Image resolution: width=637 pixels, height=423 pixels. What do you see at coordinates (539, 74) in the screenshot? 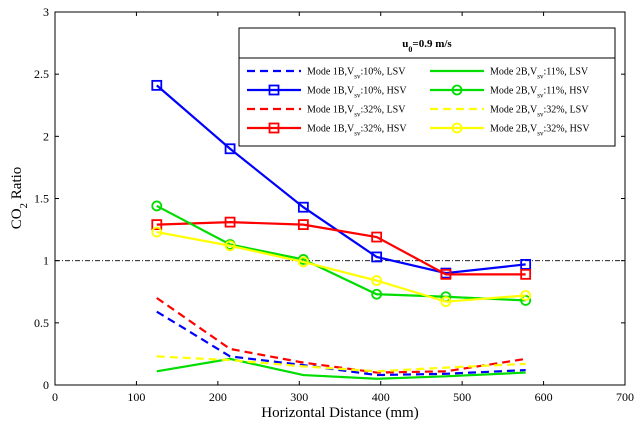
I see `legend-label: Mode 2B,Vsv:11%, LSV` at bounding box center [539, 74].